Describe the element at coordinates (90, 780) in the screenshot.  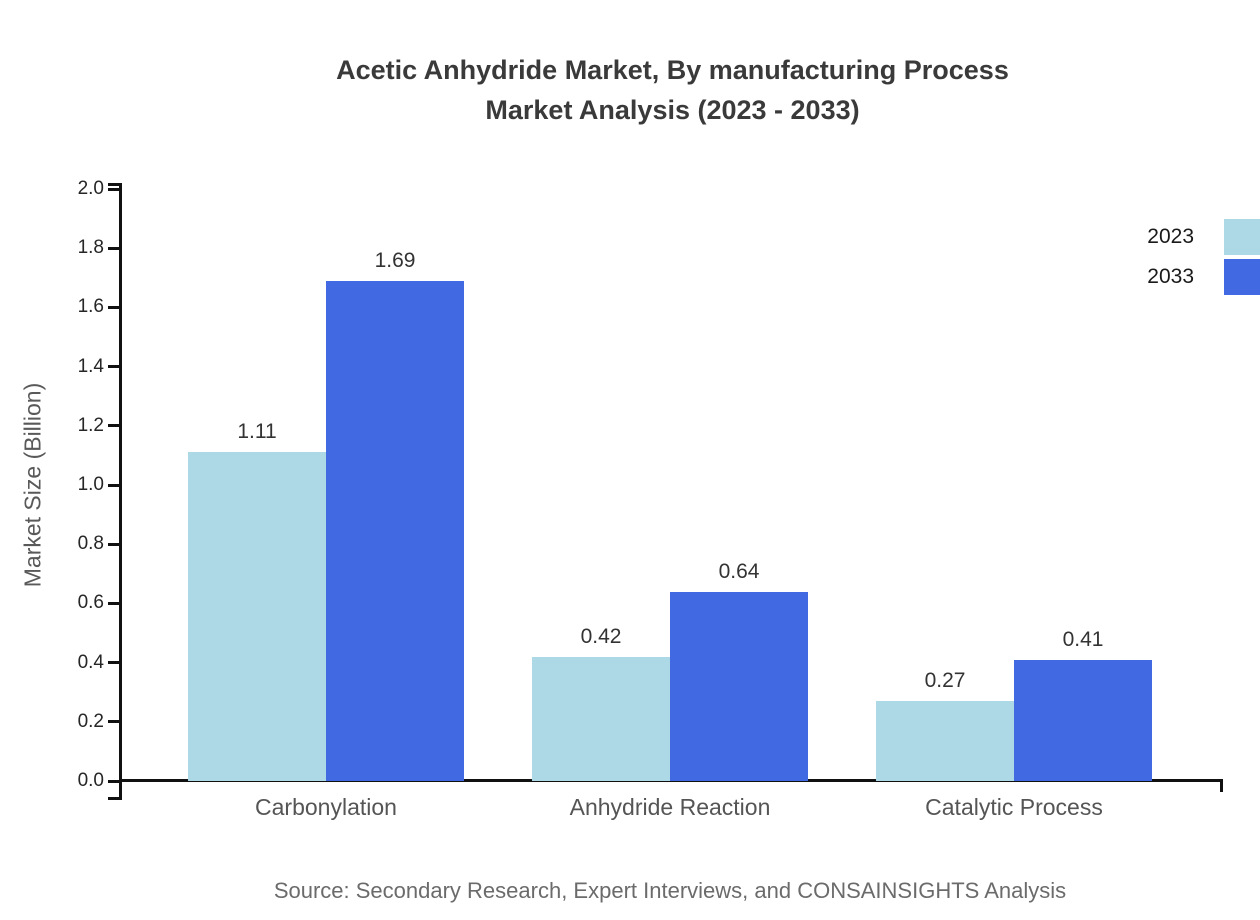
I see `y-tick-label: 0.0` at that location.